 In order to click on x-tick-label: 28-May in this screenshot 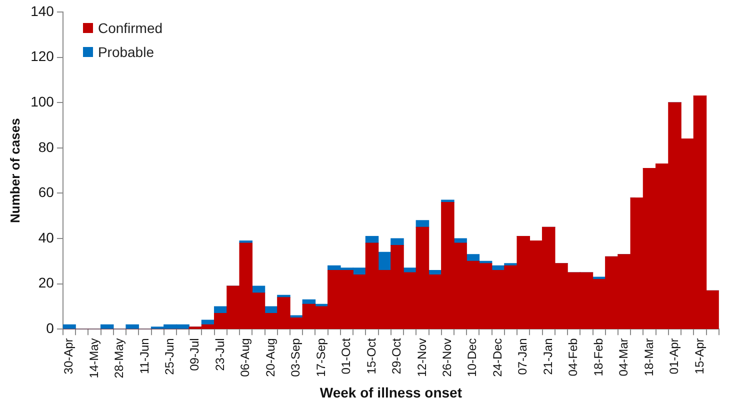, I will do `click(119, 358)`.